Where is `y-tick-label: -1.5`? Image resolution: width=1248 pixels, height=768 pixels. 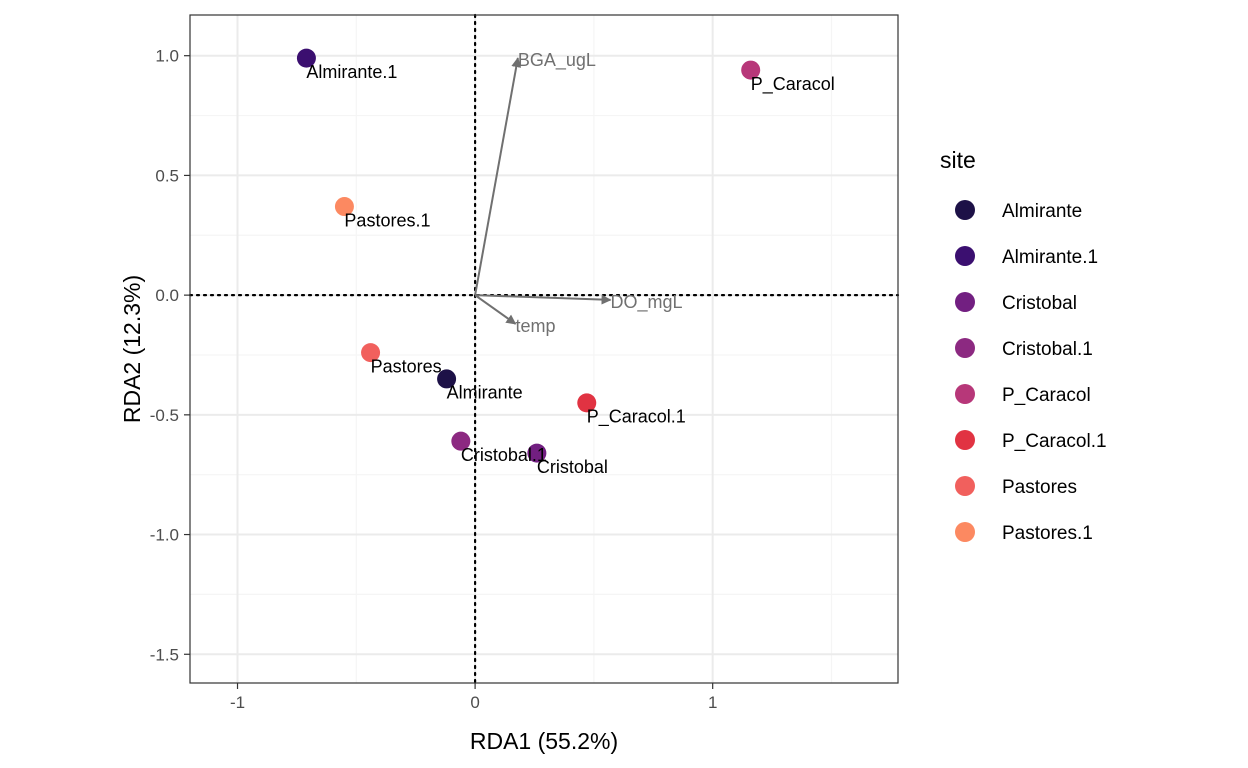
y-tick-label: -1.5 is located at coordinates (164, 654).